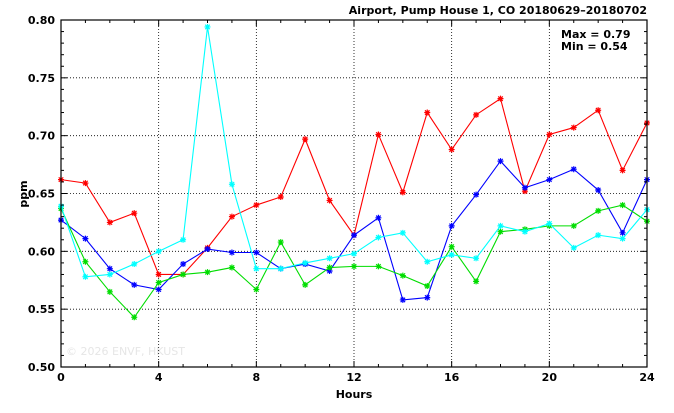  What do you see at coordinates (159, 377) in the screenshot?
I see `x-tick-label: 4` at bounding box center [159, 377].